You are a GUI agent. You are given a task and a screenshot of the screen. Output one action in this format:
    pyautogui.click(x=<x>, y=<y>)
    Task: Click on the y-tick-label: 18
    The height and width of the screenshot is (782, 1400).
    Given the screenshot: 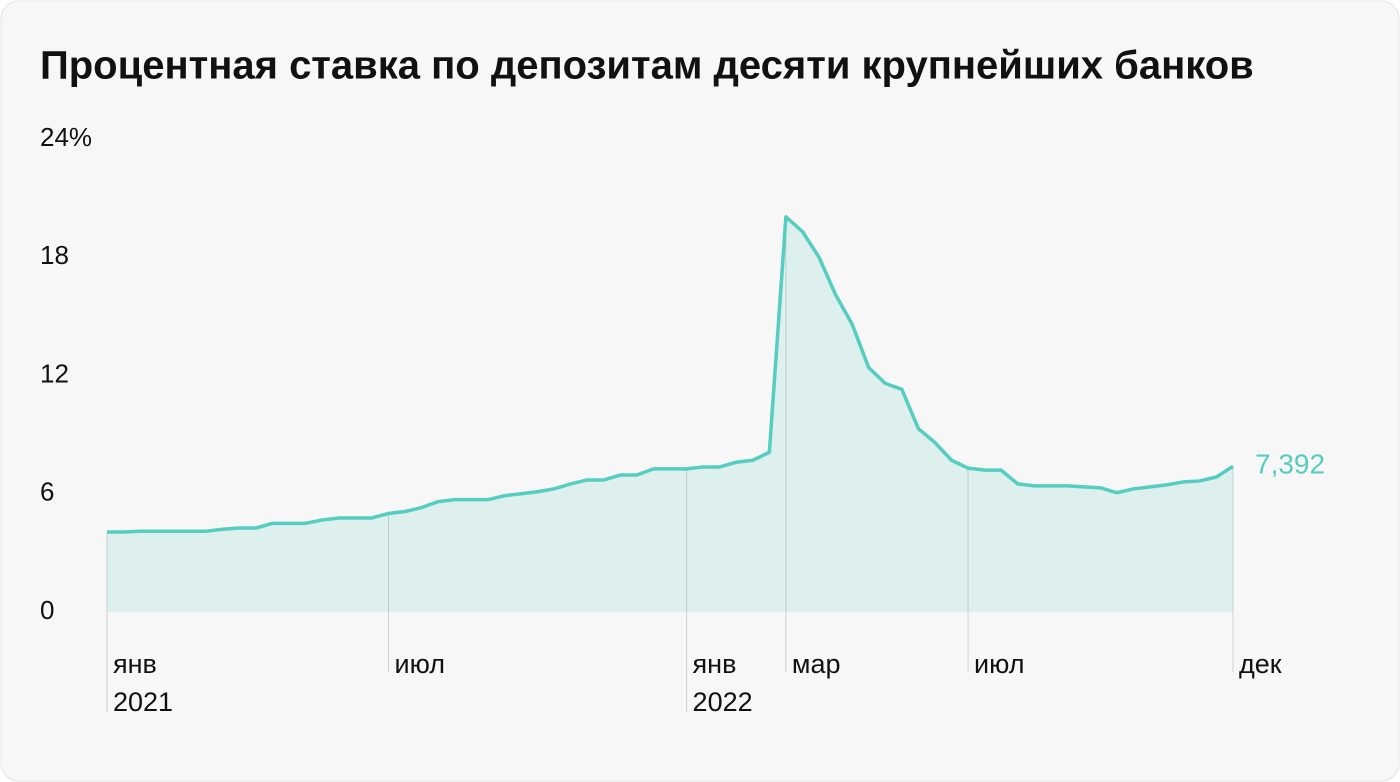 What is the action you would take?
    pyautogui.click(x=54, y=255)
    